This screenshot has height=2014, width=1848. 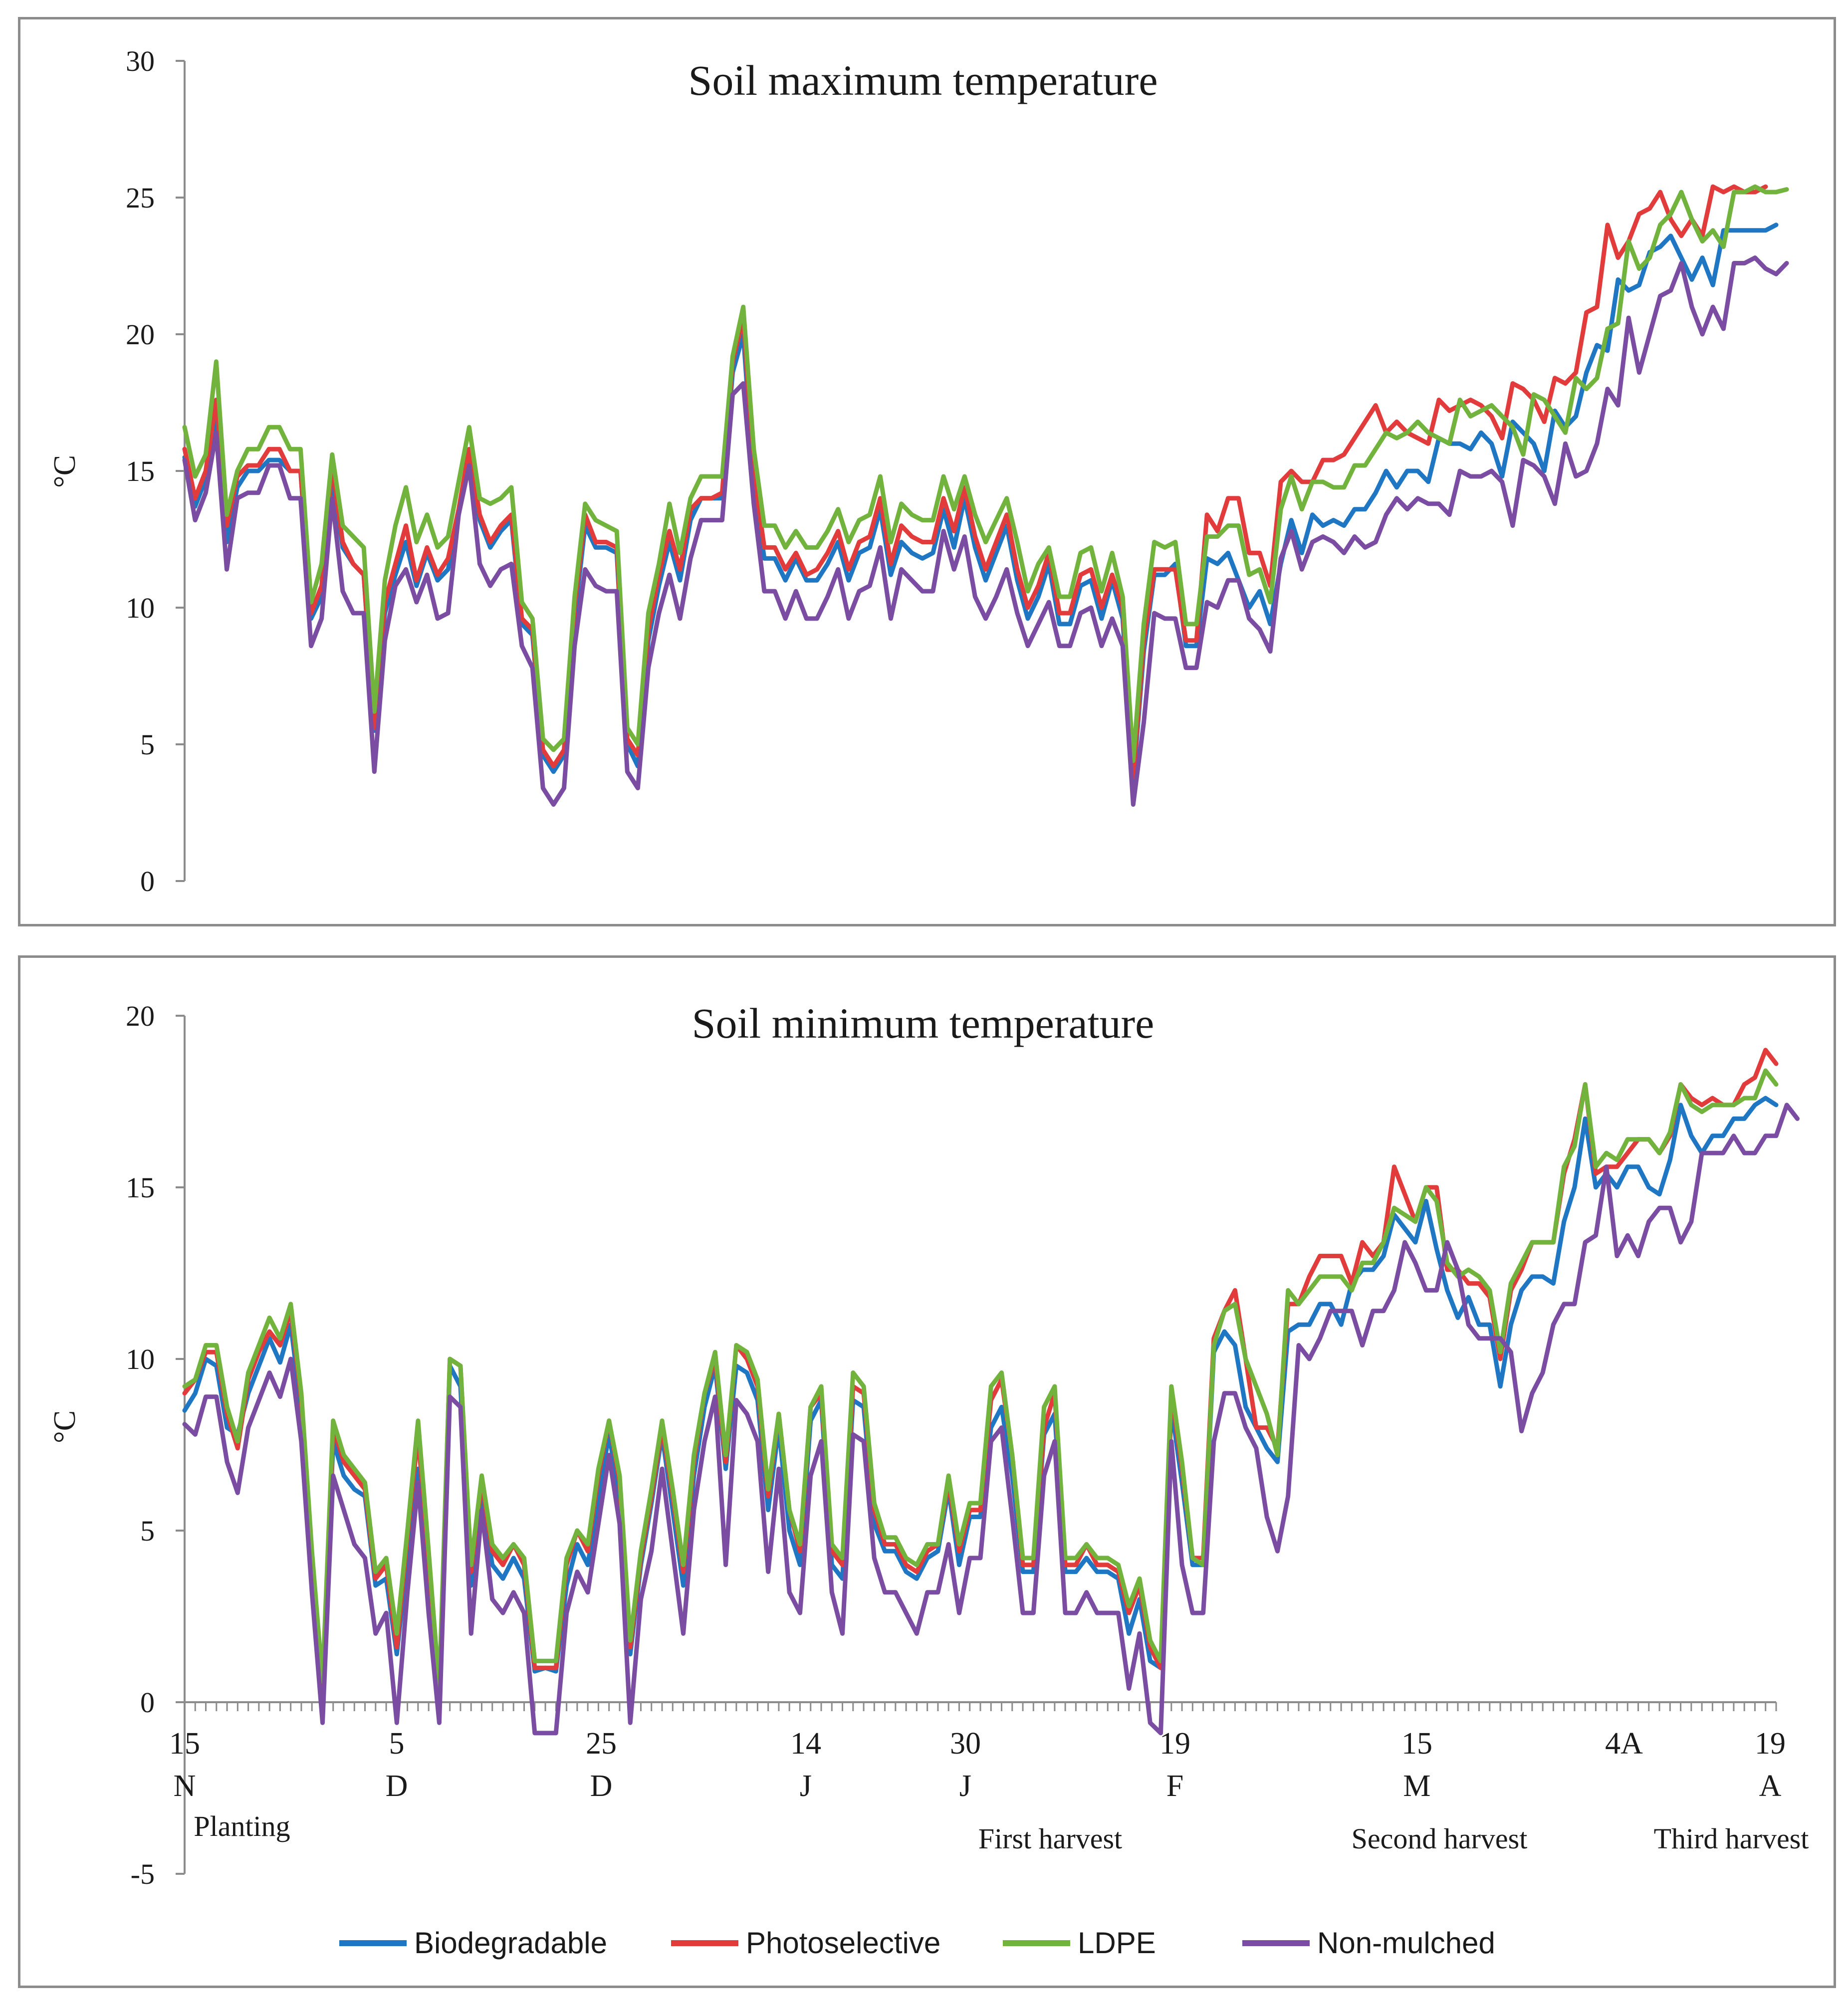 I want to click on x-tick-month-label: N, so click(x=185, y=1786).